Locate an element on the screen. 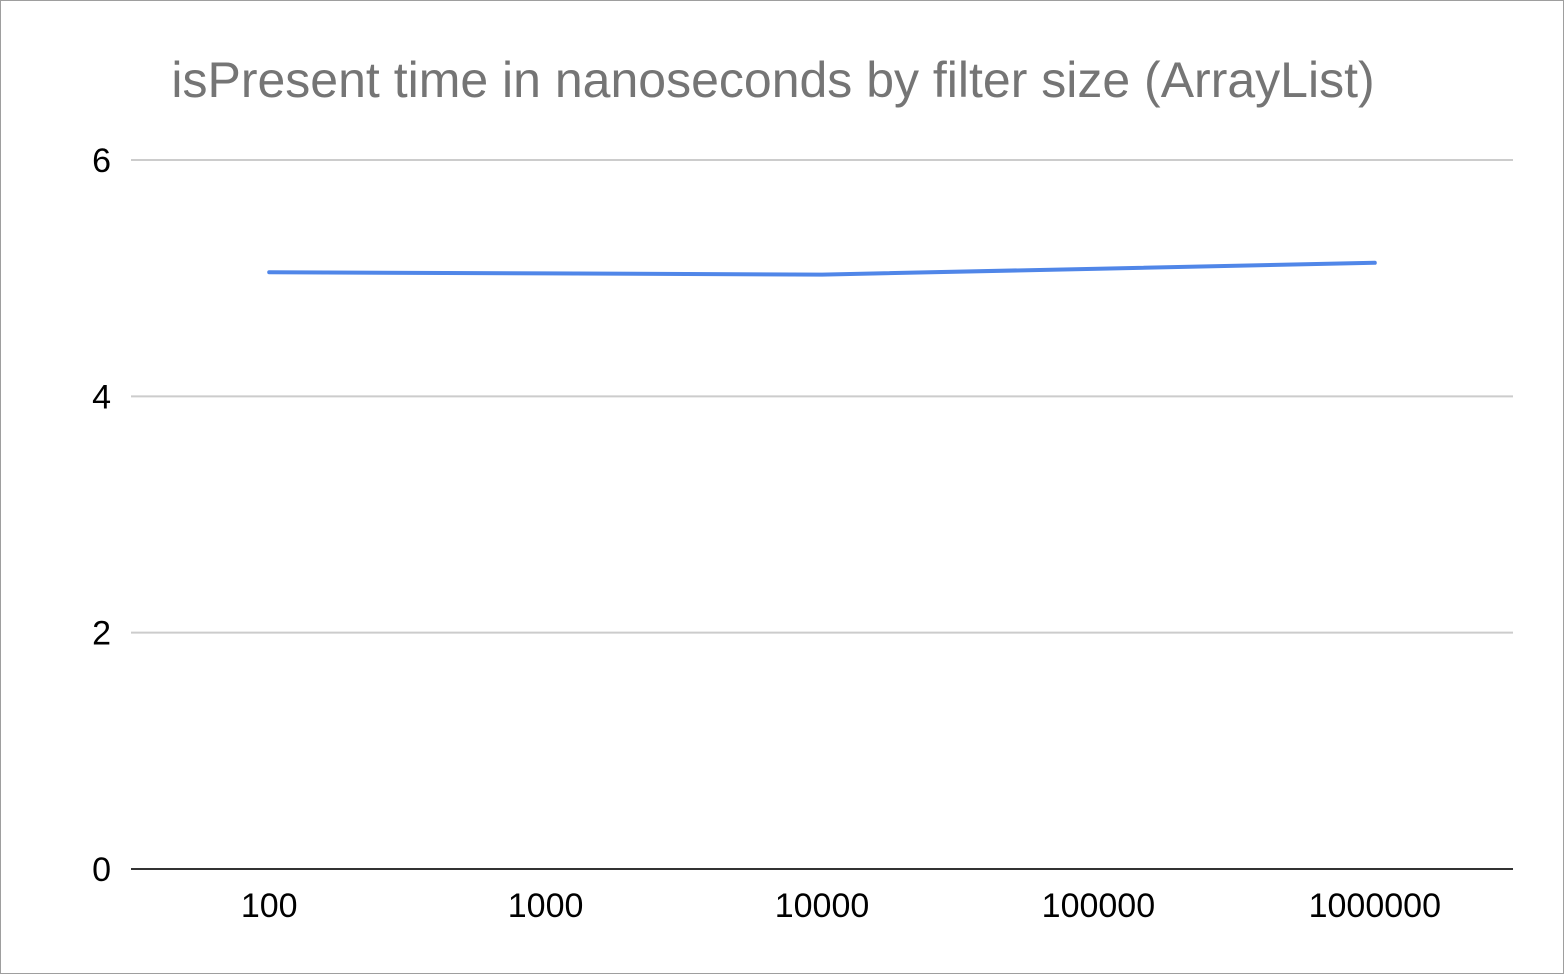 The image size is (1564, 975). x-tick-label: 100000 is located at coordinates (1098, 906).